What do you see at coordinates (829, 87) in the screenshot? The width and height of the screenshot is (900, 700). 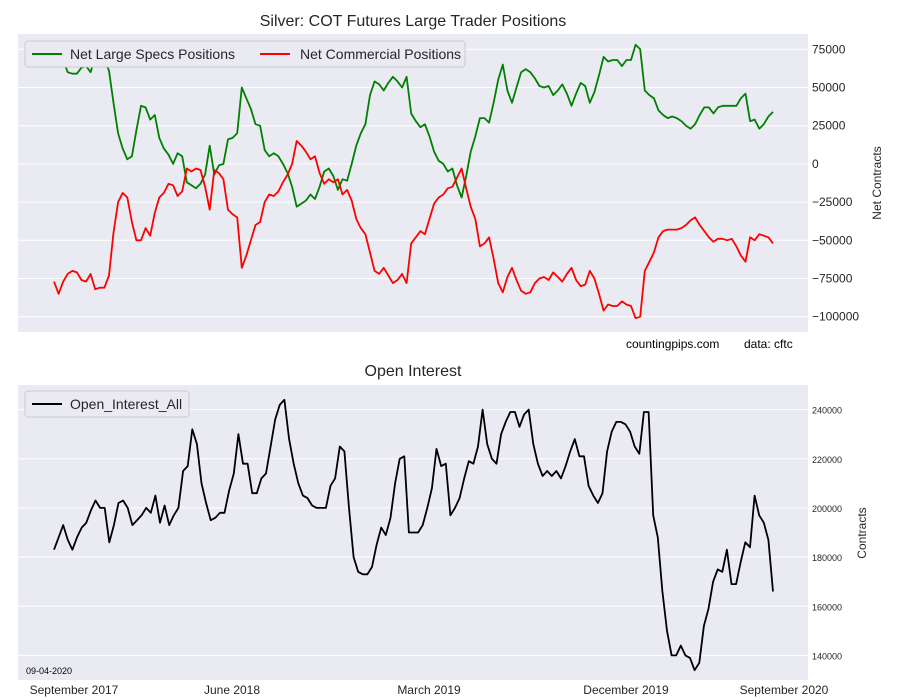 I see `top-y-tick-label: 50000` at bounding box center [829, 87].